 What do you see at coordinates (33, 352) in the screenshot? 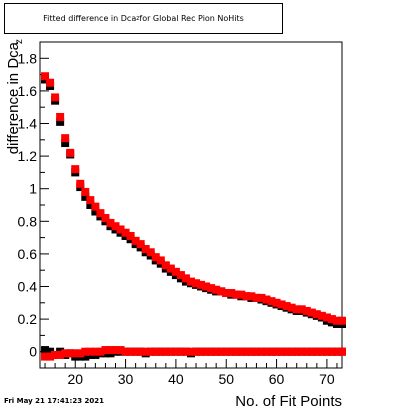
I see `y-tick-label: 0` at bounding box center [33, 352].